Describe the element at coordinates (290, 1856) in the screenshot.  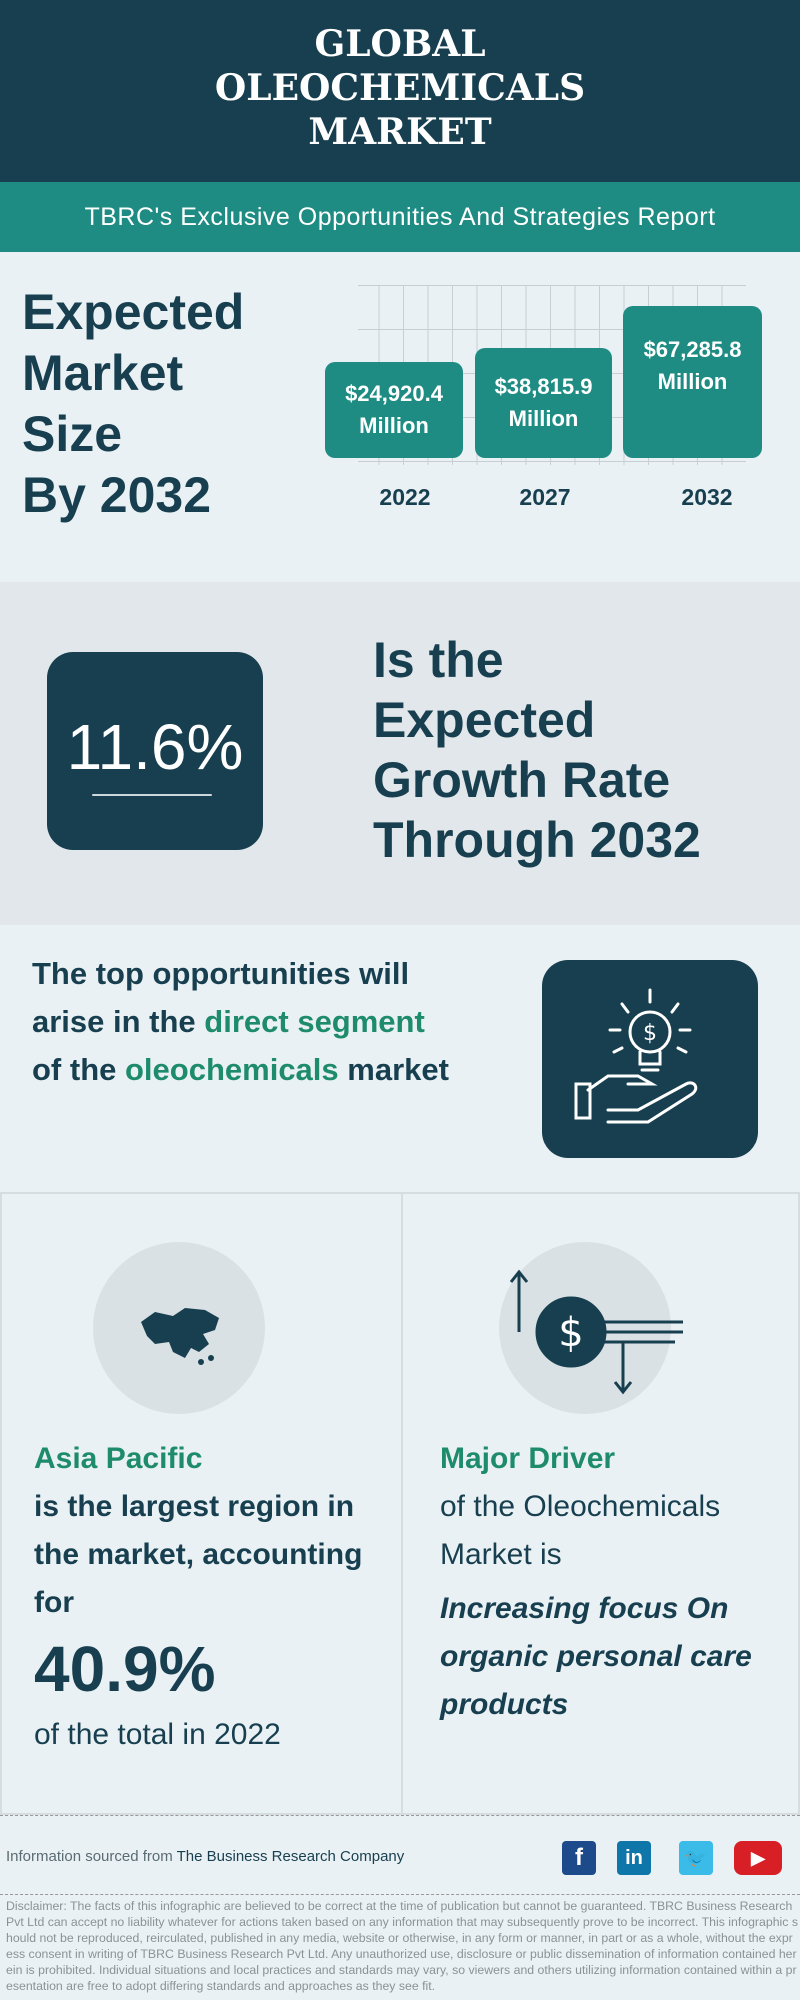
I see `source-link: The Business Research Company` at that location.